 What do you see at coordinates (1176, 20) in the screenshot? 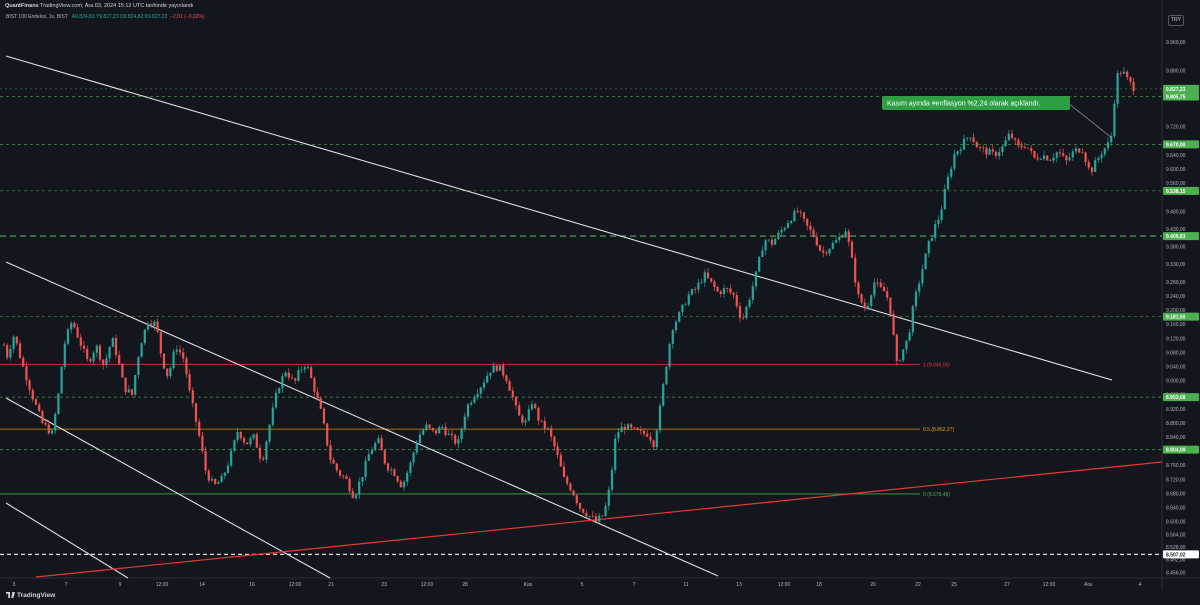
I see `currency-badge: TRY` at bounding box center [1176, 20].